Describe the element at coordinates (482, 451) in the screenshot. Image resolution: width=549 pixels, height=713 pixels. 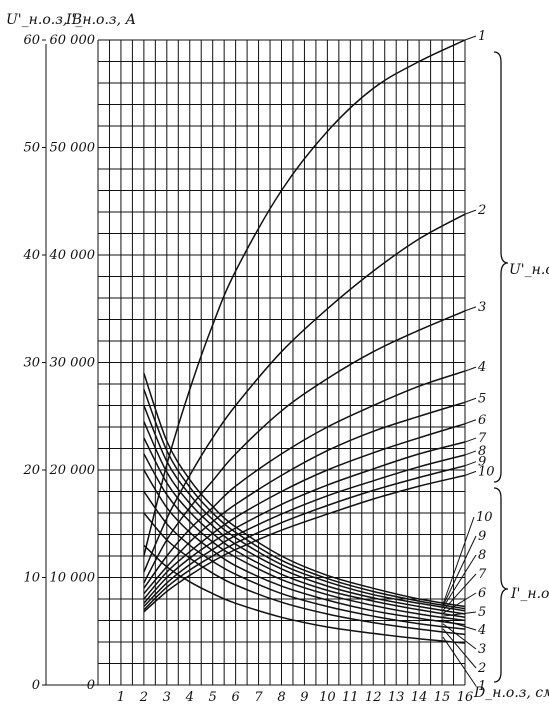
I see `u-curve-label-8: 8` at that location.